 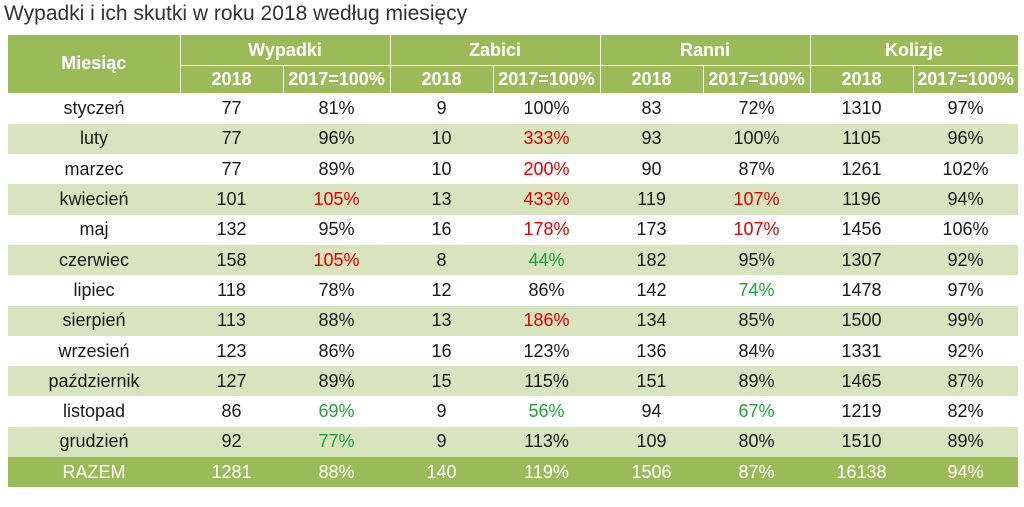 I want to click on table-row: sierpień 113 88% 13 186% 134 85% 1500 99%, so click(x=513, y=320).